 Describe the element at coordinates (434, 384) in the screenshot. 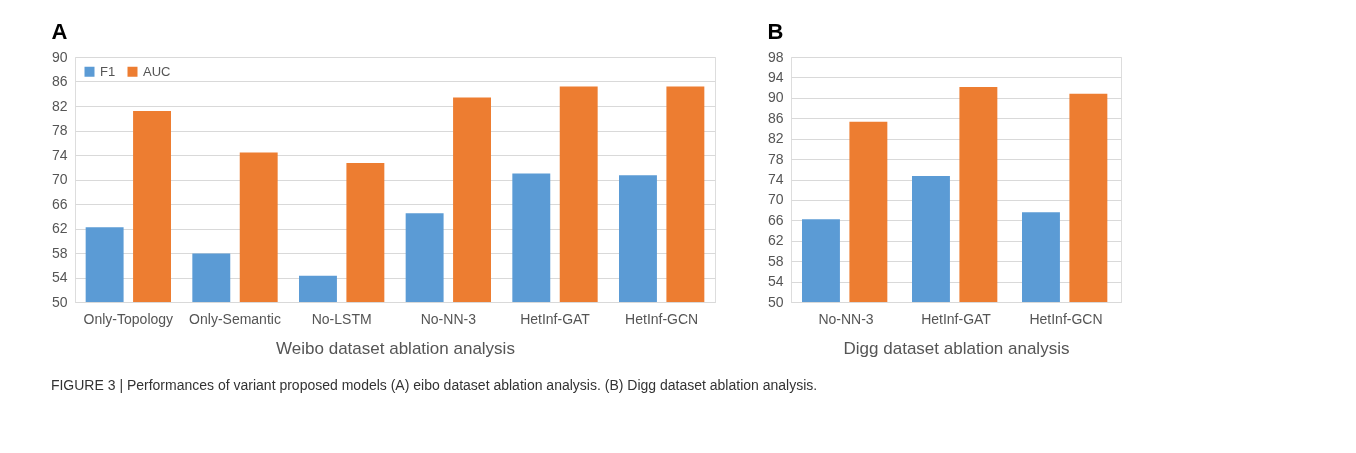

I see `caption: FIGURE 3 | Performances of variant proposed models (A) eibo dataset ablation analysis. (B) Digg dataset ablation analysis.` at that location.